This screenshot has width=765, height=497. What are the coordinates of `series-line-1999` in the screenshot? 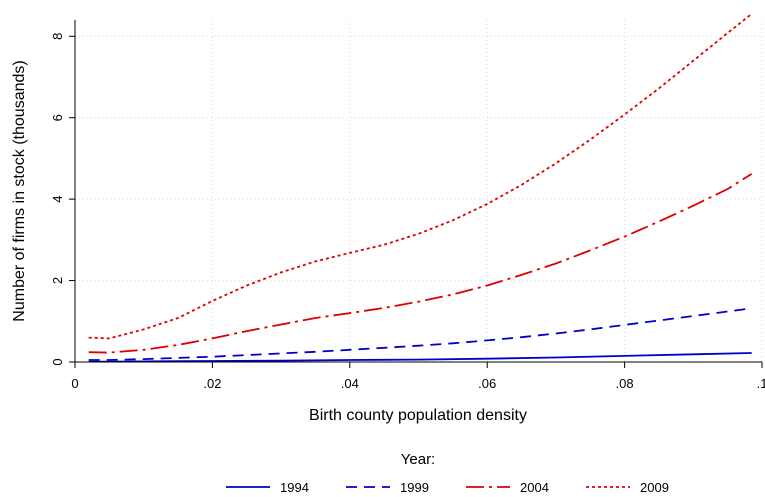 It's located at (420, 334).